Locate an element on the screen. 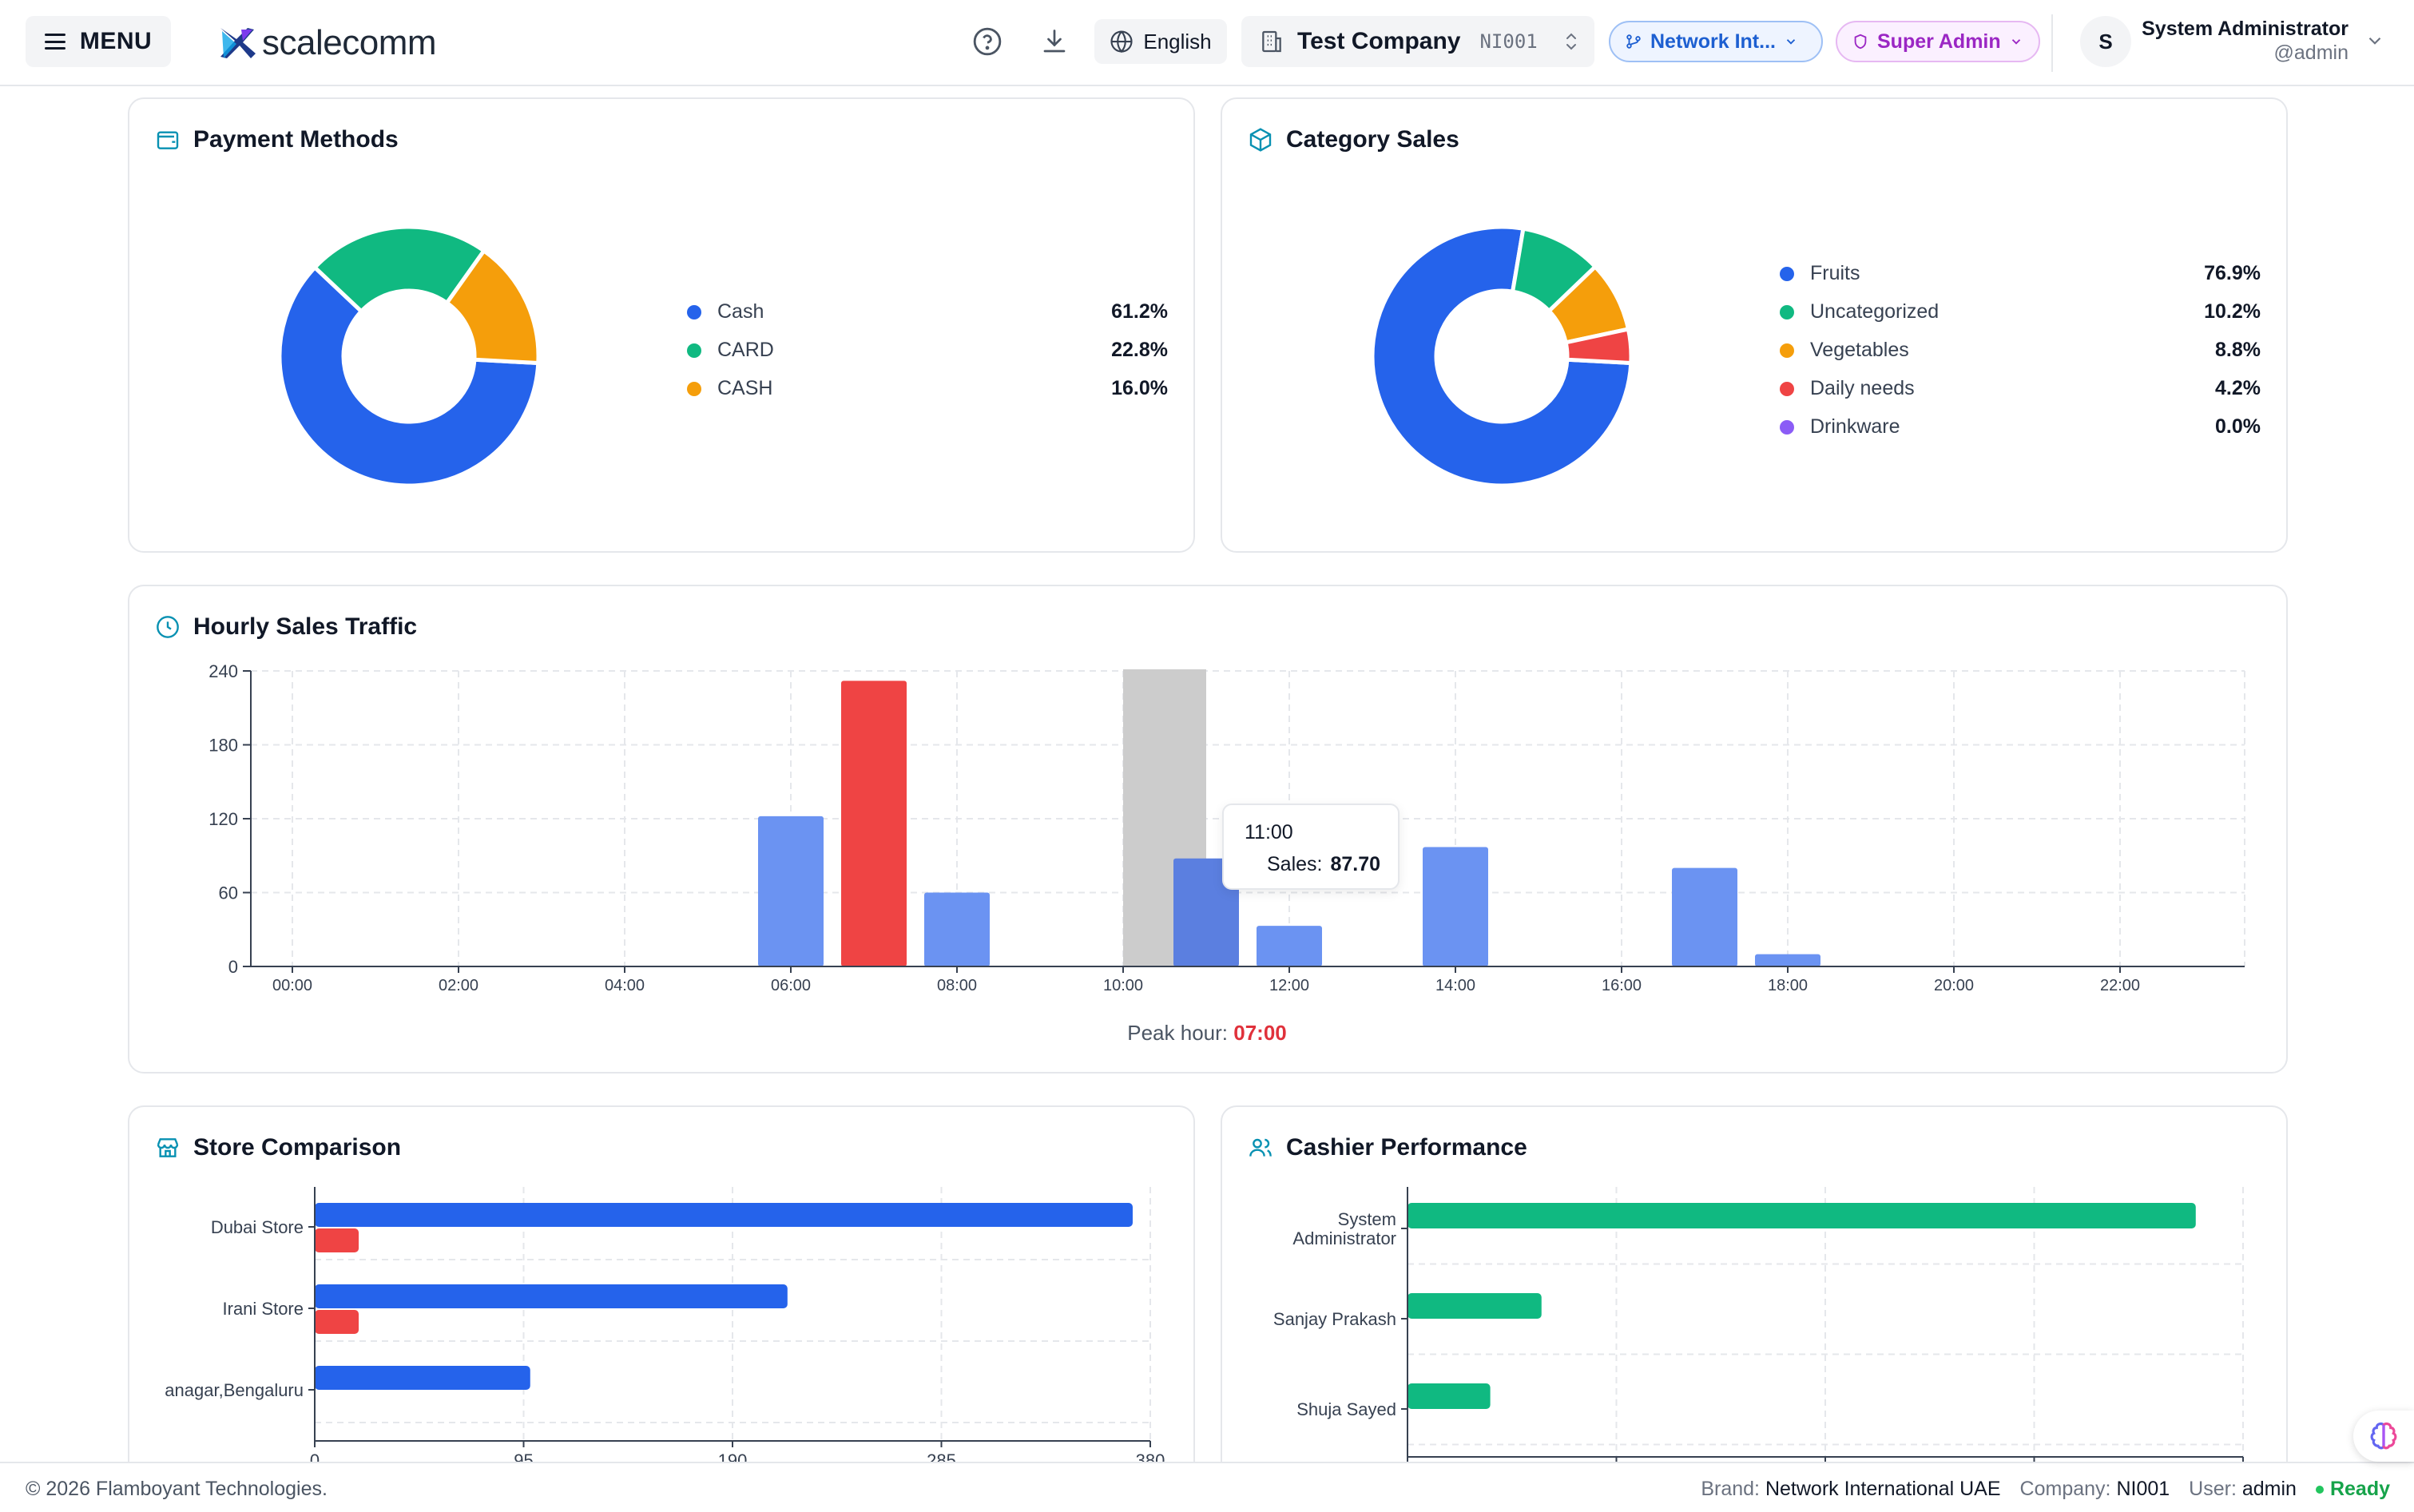 The image size is (2414, 1512). wallet-icon is located at coordinates (168, 140).